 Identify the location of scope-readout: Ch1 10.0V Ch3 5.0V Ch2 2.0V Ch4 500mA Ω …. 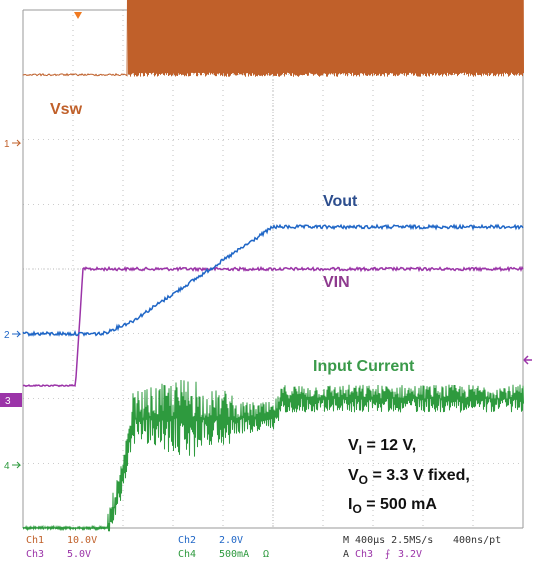
(263, 547).